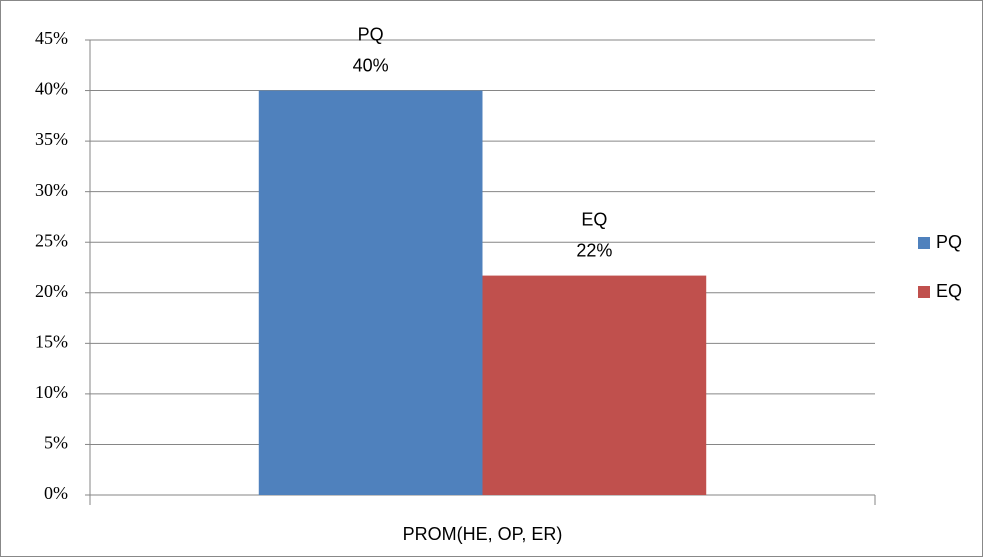 The image size is (983, 557). Describe the element at coordinates (594, 250) in the screenshot. I see `data-label: 22%` at that location.